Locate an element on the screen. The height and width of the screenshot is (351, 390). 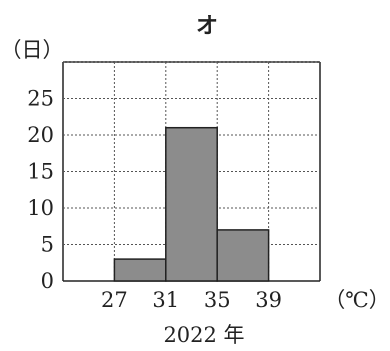
x-tick-label: 39 is located at coordinates (268, 300).